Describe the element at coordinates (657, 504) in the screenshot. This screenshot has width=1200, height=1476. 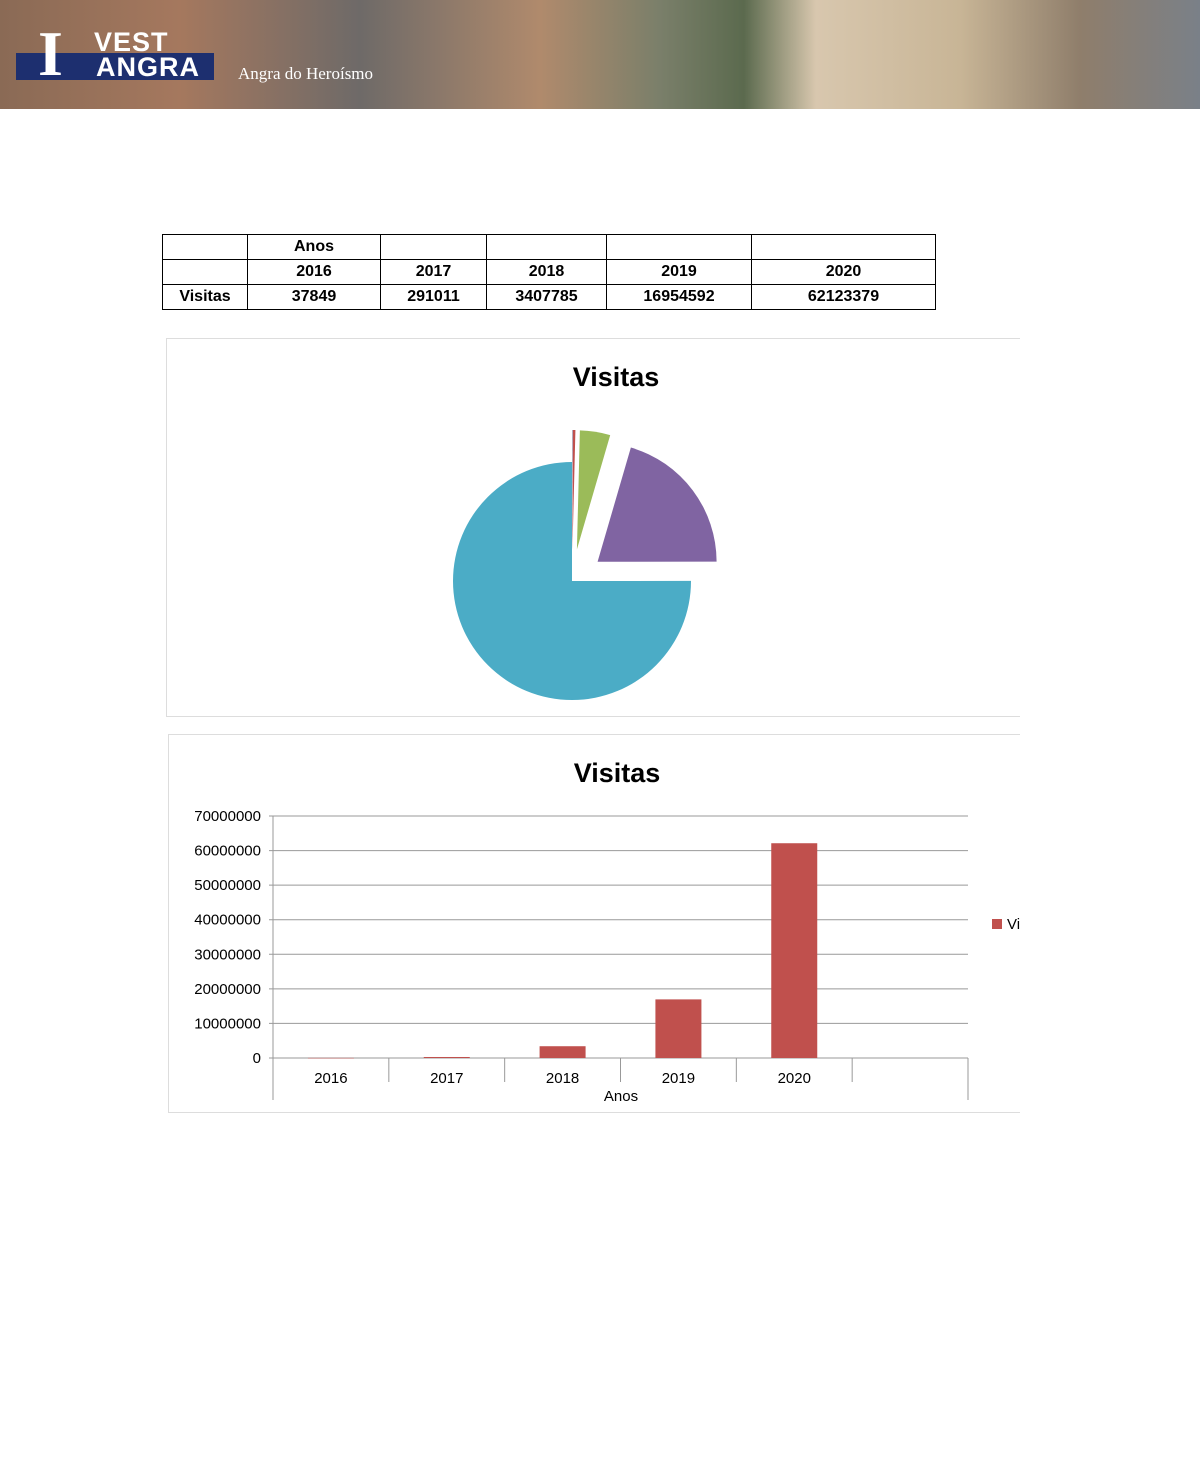
I see `pie-slice-2019` at that location.